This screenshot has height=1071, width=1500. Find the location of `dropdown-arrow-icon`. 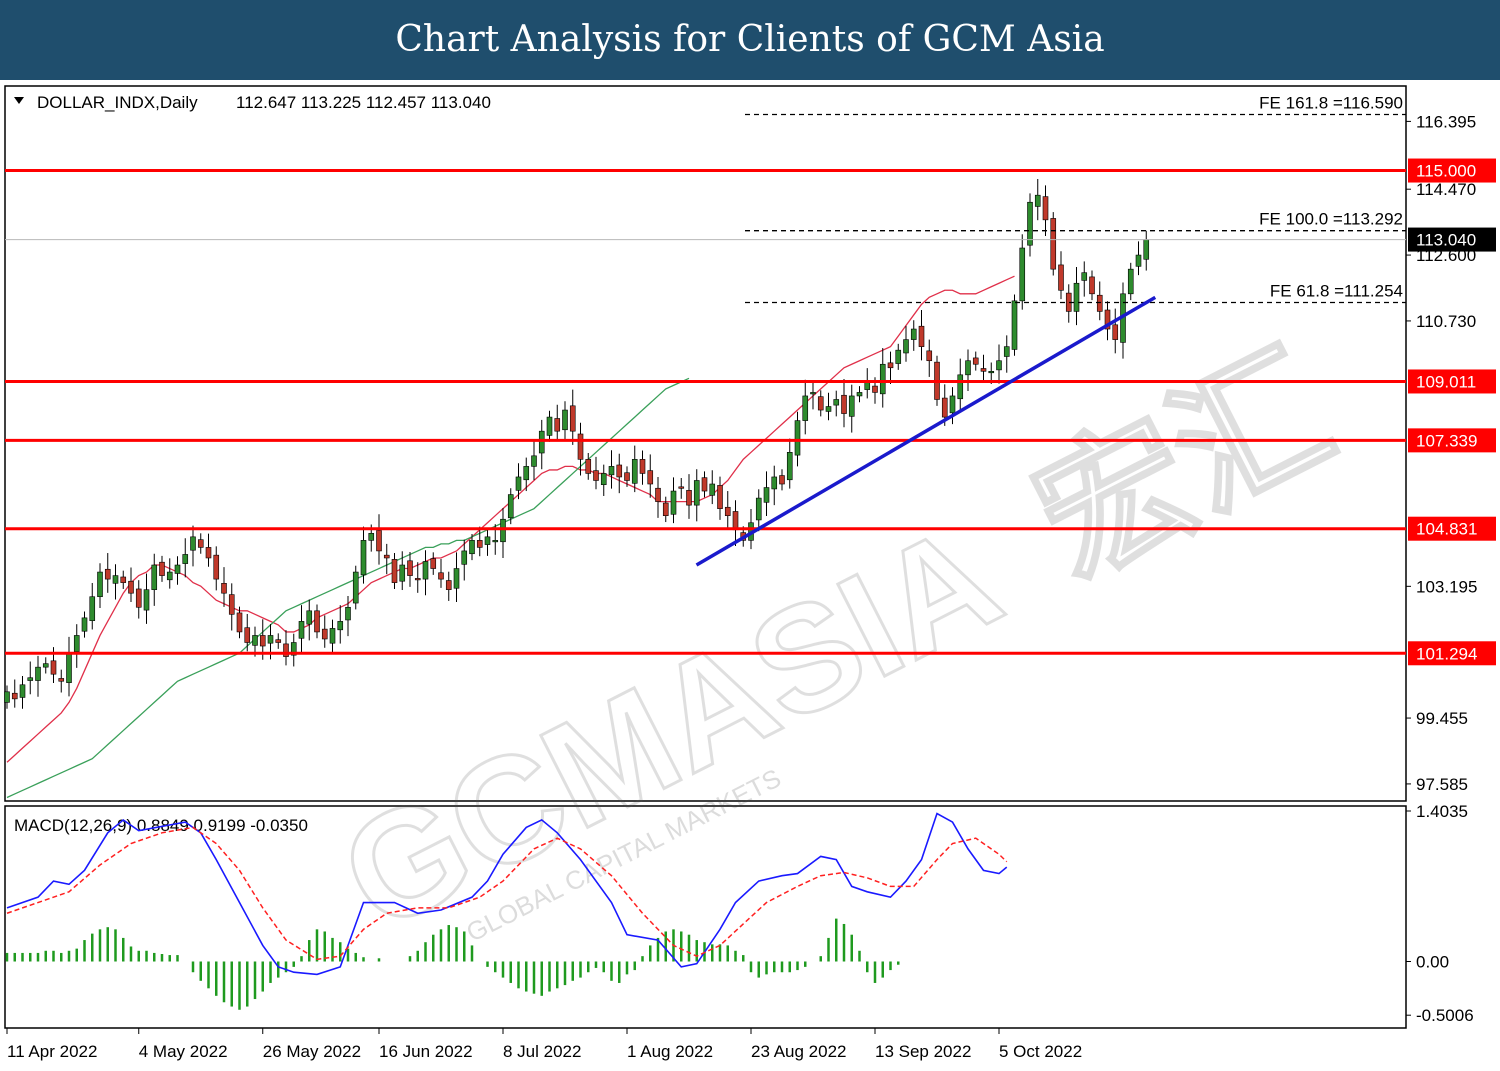

dropdown-arrow-icon is located at coordinates (19, 100).